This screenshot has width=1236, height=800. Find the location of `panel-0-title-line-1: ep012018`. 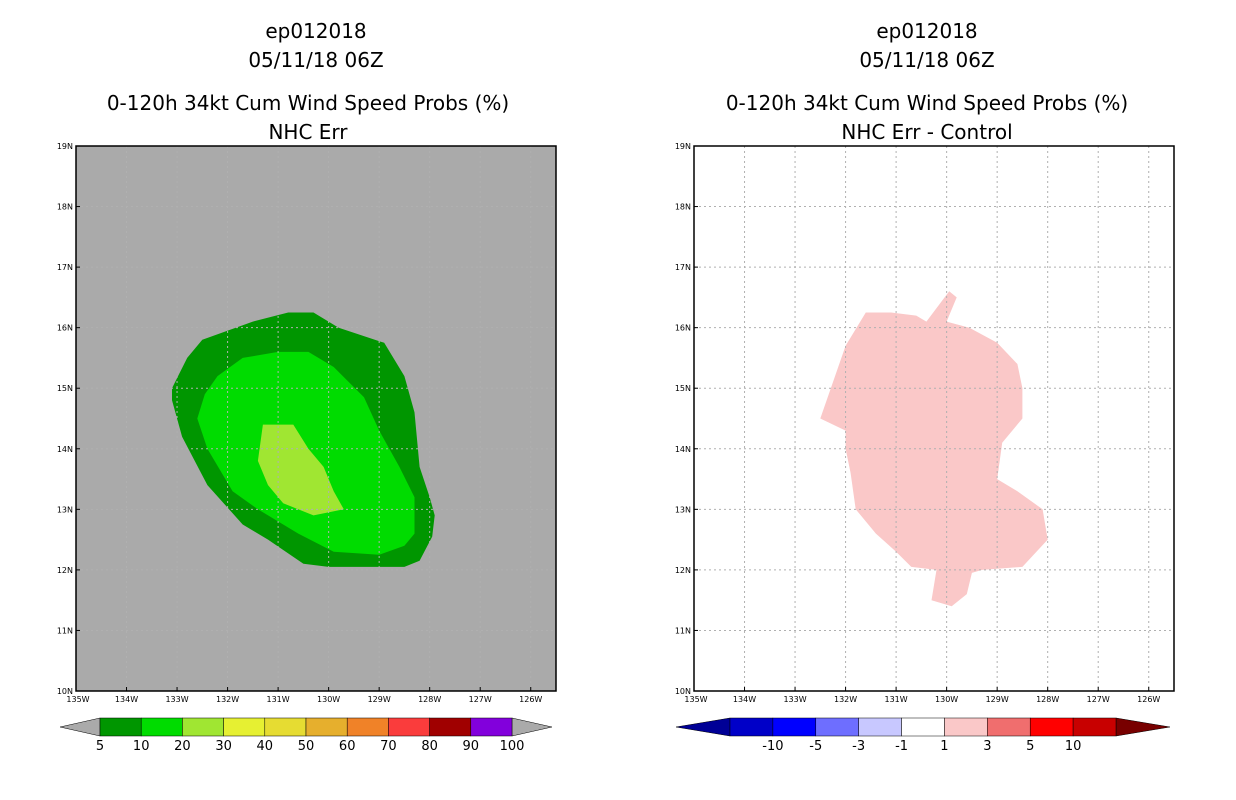

panel-0-title-line-1: ep012018 is located at coordinates (315, 31).